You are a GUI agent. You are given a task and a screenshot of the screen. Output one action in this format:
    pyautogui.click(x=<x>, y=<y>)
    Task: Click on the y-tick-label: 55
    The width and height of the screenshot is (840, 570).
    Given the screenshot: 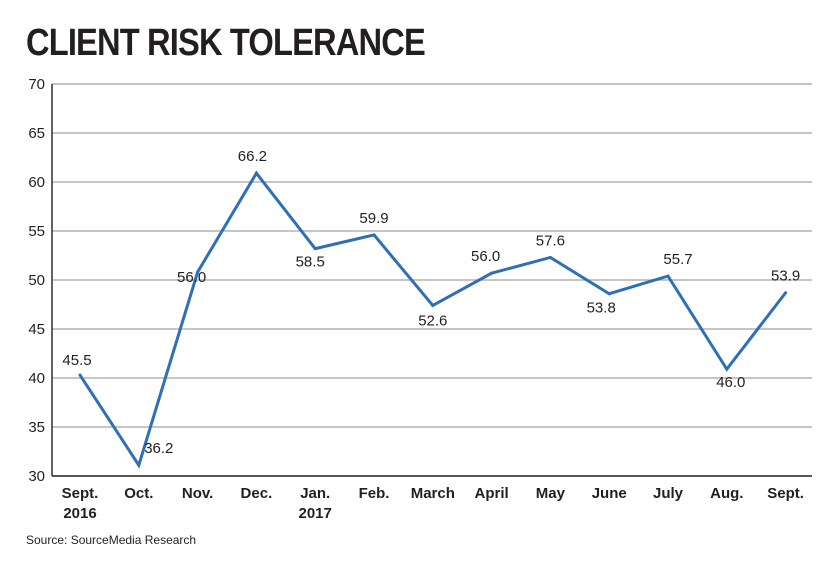 What is the action you would take?
    pyautogui.click(x=36, y=231)
    